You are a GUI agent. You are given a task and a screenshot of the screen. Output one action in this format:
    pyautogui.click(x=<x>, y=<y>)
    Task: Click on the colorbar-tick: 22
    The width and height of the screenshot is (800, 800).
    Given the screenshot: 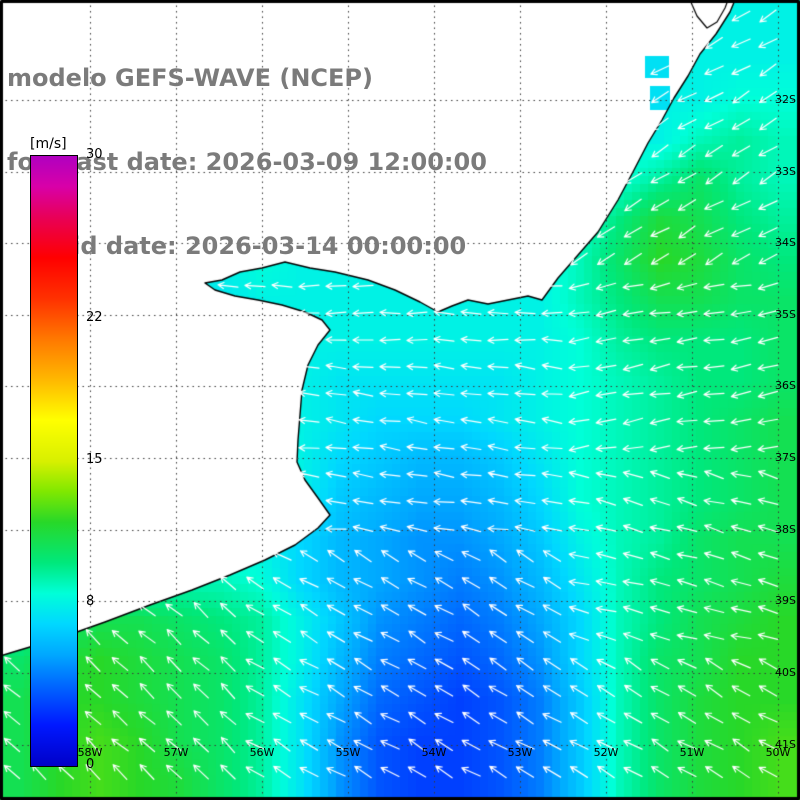 What is the action you would take?
    pyautogui.click(x=94, y=317)
    